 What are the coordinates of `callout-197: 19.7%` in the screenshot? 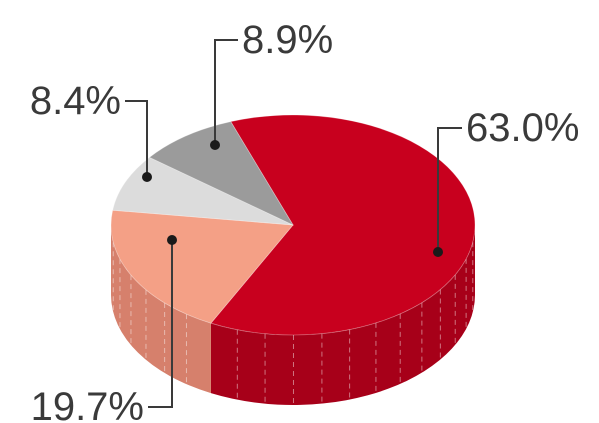 It's located at (104, 329).